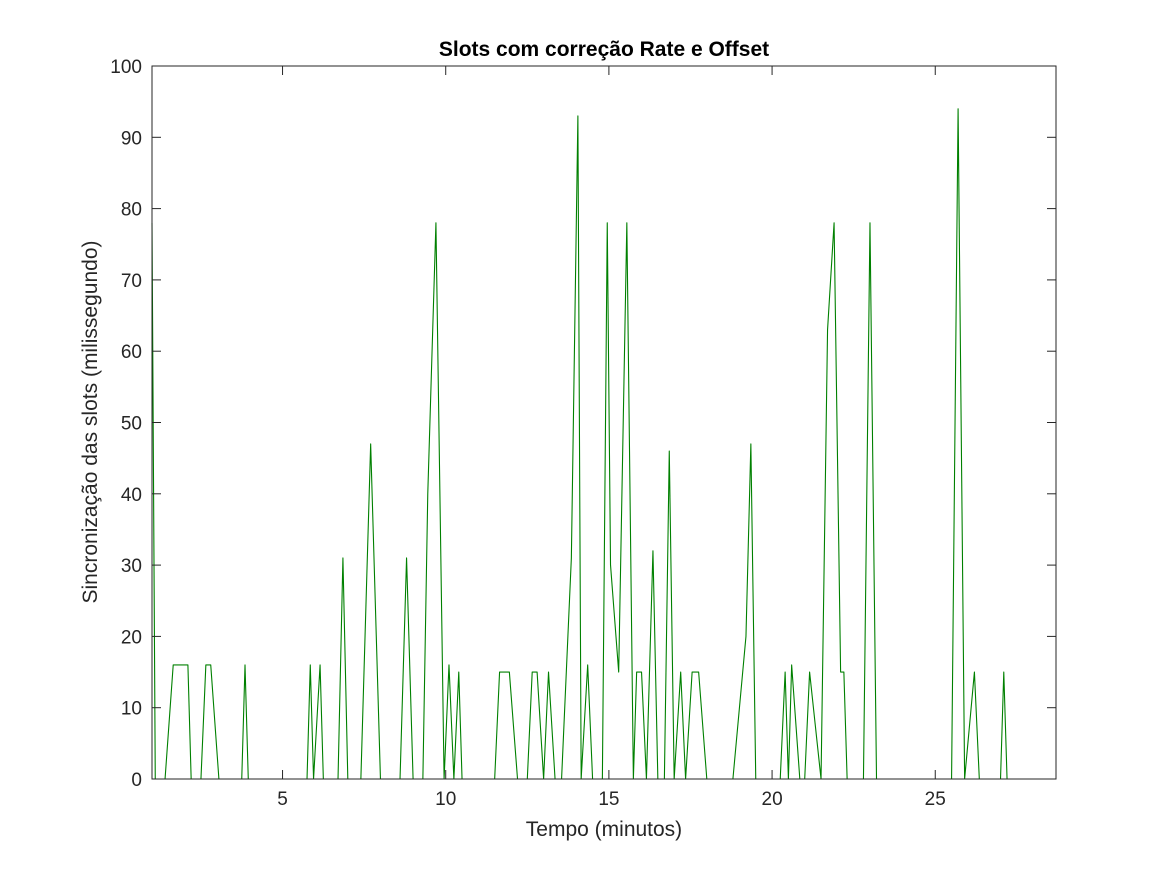  What do you see at coordinates (935, 799) in the screenshot?
I see `x-tick-label: 25` at bounding box center [935, 799].